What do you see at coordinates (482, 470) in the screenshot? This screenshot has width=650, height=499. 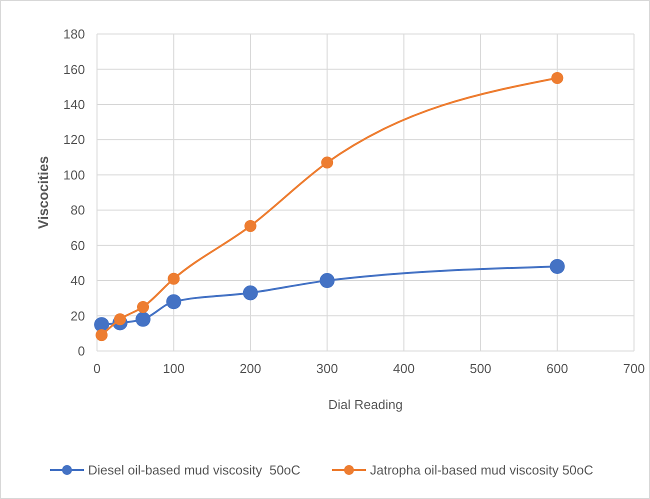 I see `legend-label: Jatropha oil-based mud viscosity 50oC` at bounding box center [482, 470].